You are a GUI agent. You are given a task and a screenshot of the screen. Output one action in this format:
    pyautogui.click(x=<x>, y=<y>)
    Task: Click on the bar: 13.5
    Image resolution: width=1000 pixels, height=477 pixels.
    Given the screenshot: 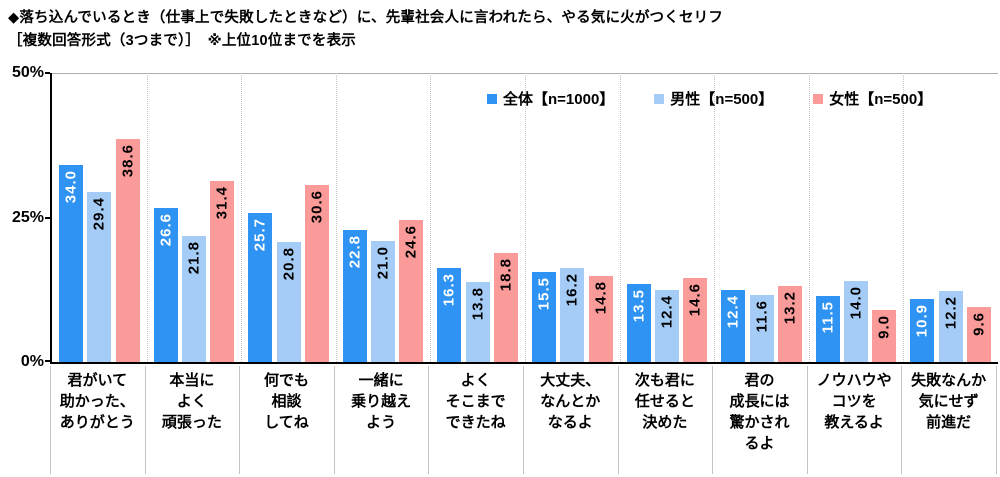 What is the action you would take?
    pyautogui.click(x=638, y=322)
    